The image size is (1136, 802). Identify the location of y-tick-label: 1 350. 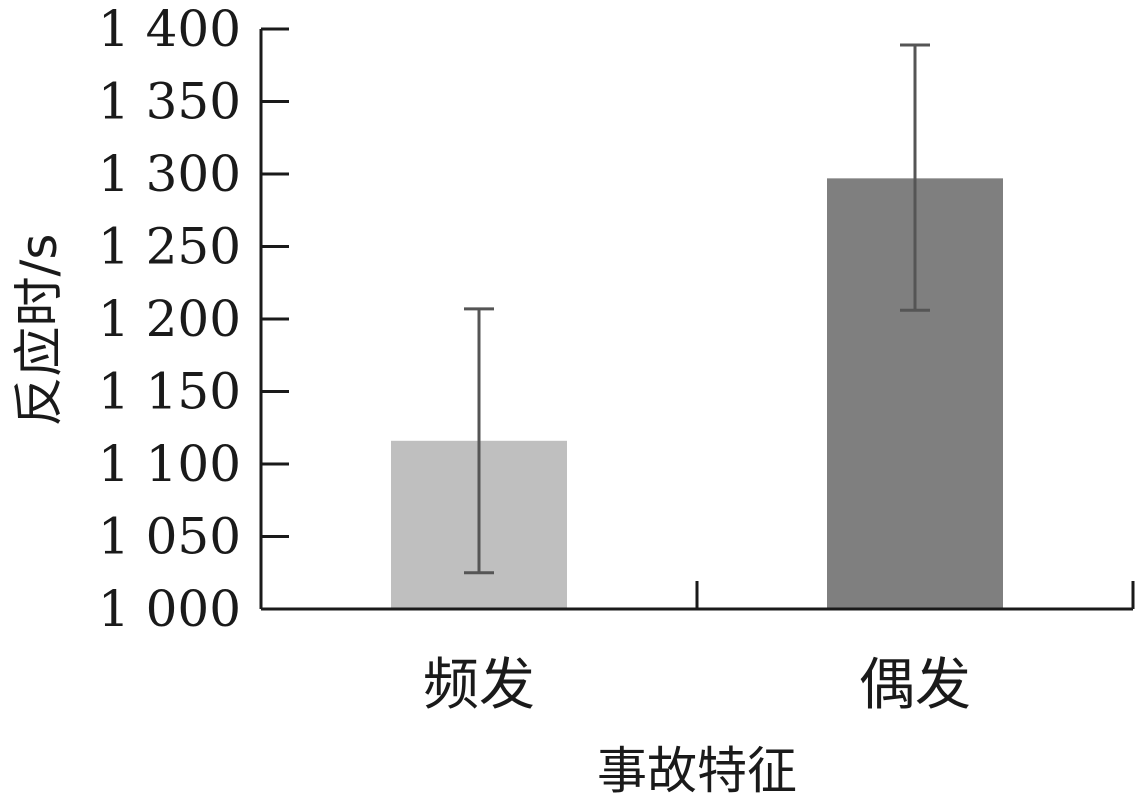
(169, 102).